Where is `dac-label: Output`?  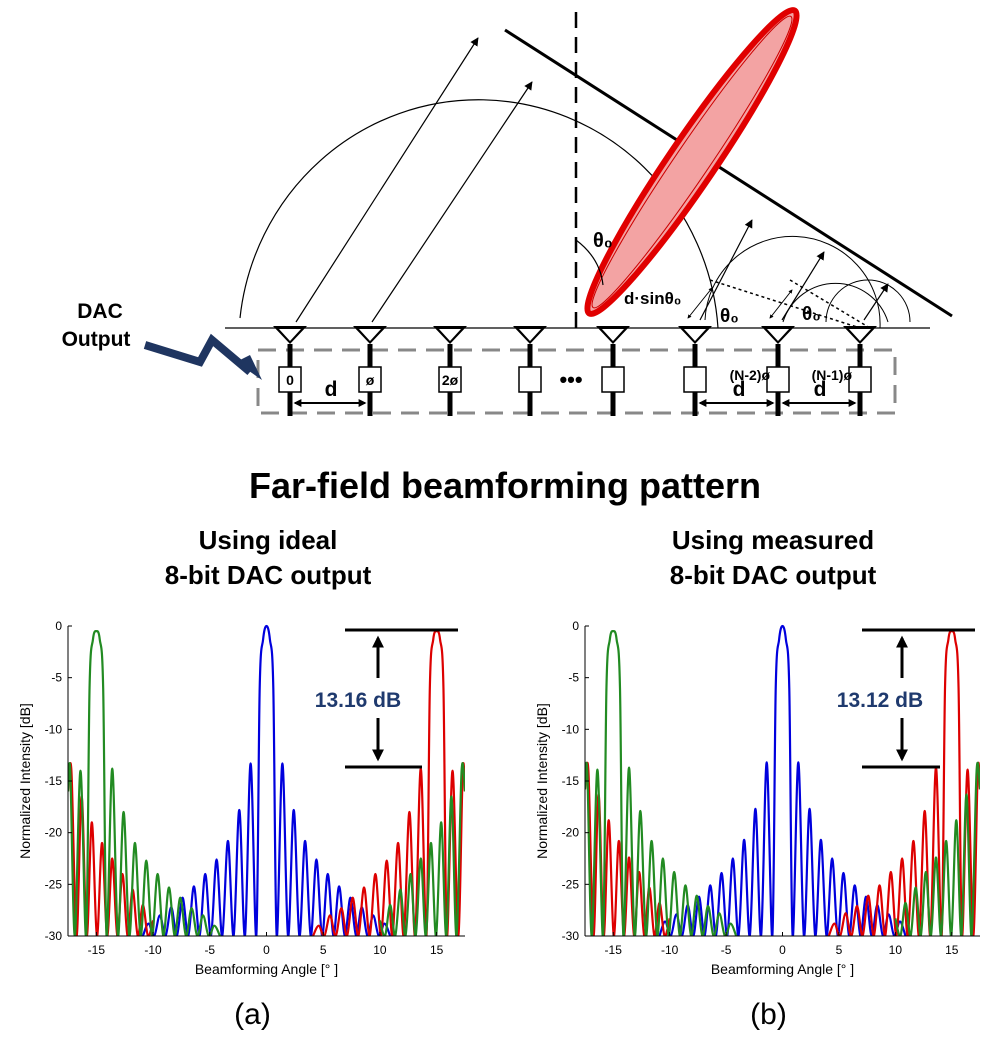 dac-label: Output is located at coordinates (96, 339).